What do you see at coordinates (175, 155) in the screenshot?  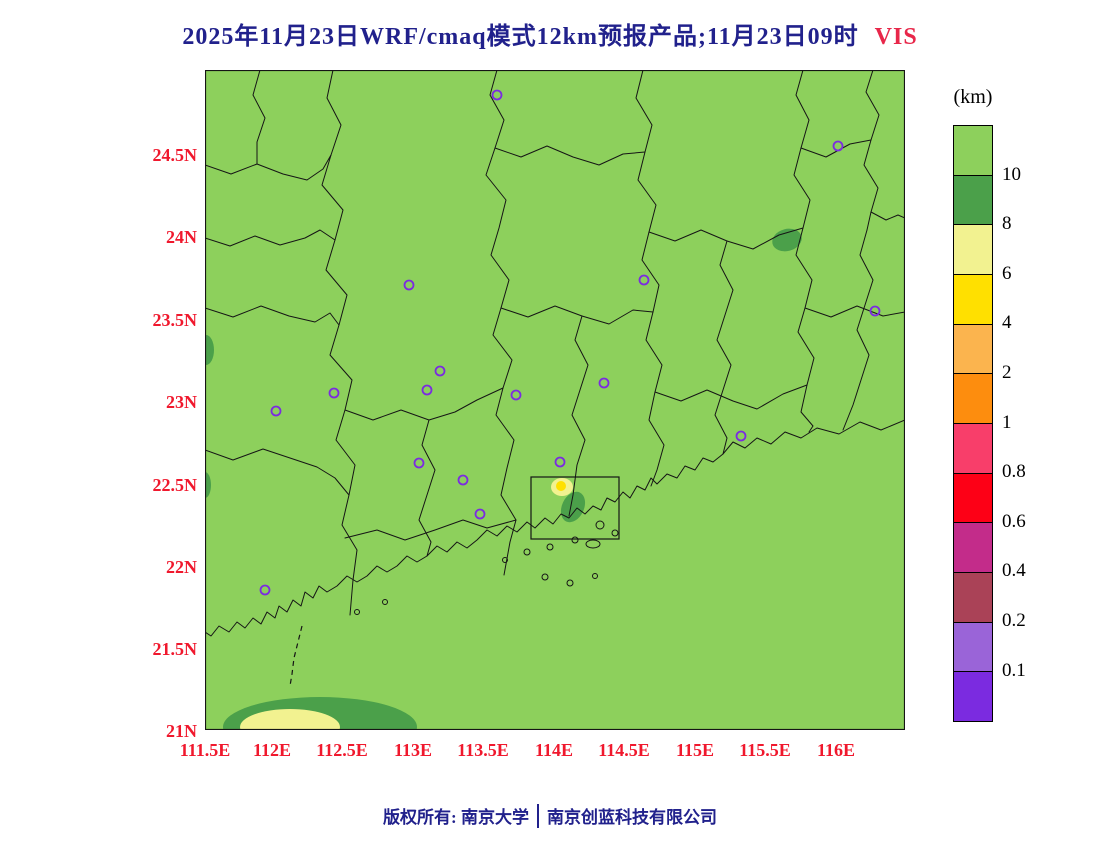 I see `lat-axis-label: 24.5N` at bounding box center [175, 155].